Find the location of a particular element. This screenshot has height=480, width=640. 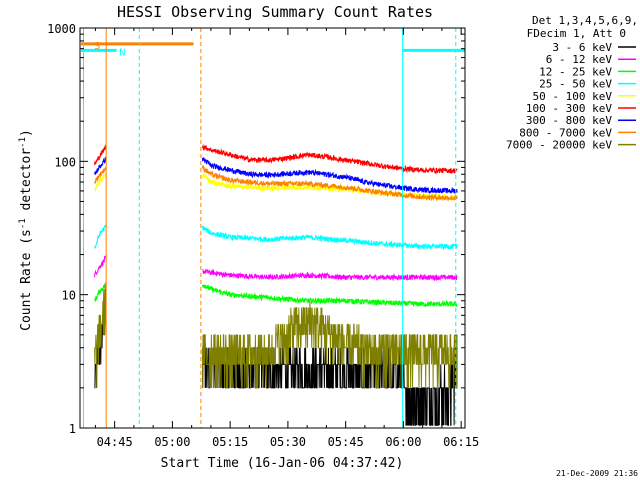

flag-bars-layer: SN is located at coordinates (273, 49).